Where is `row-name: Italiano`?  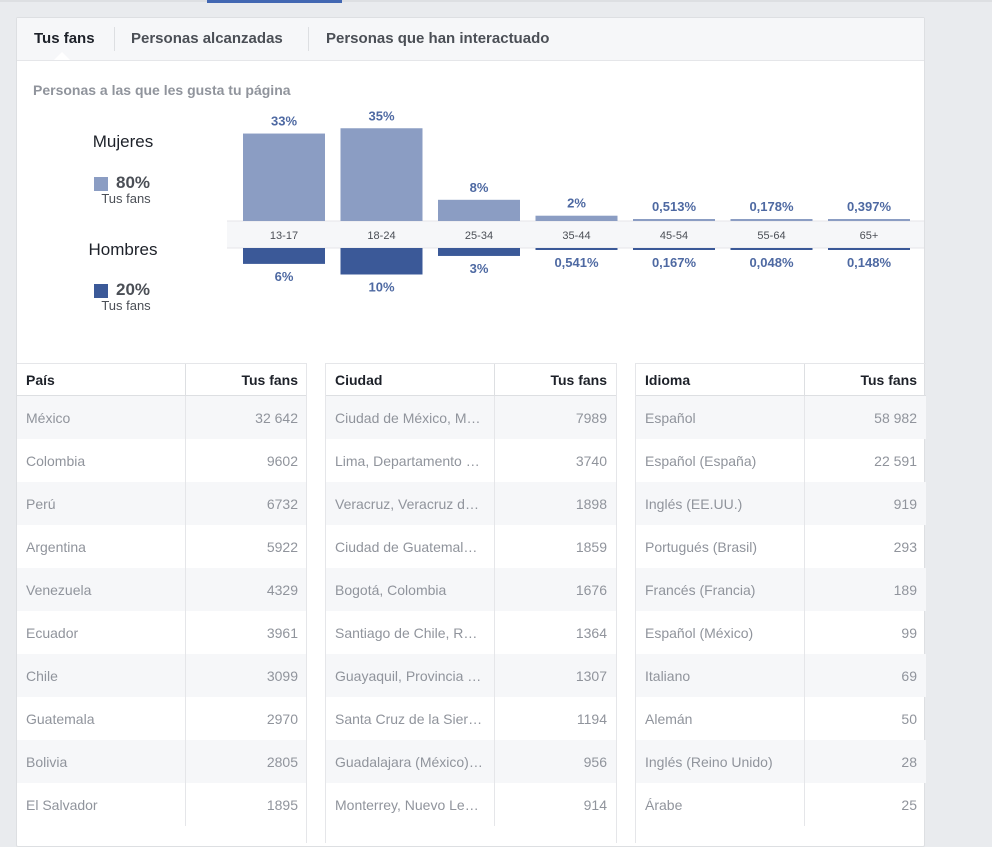 row-name: Italiano is located at coordinates (668, 676).